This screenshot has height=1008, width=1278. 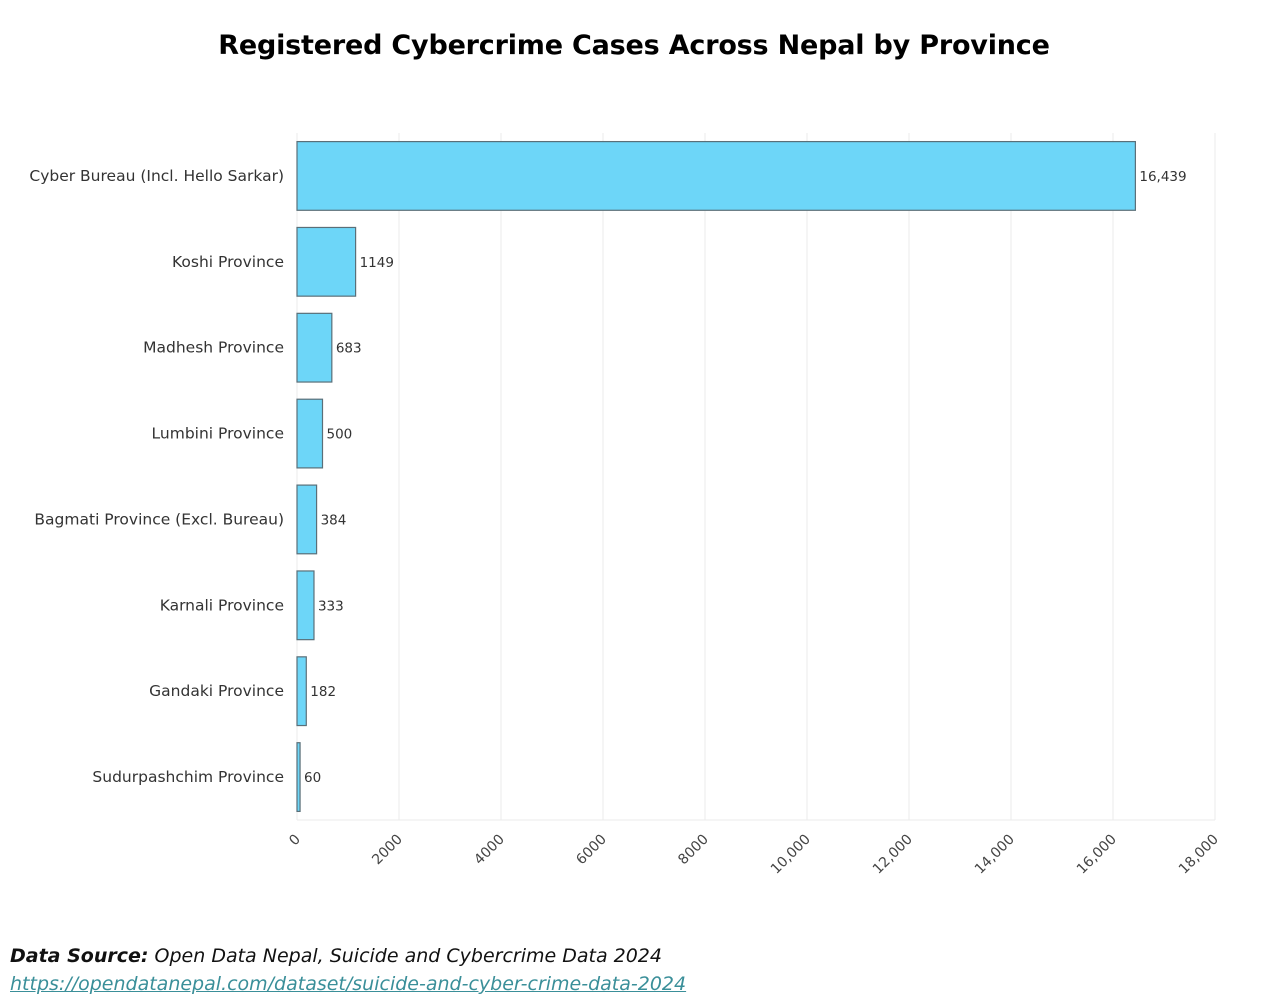 I want to click on value-label: 16,439, so click(x=1162, y=177).